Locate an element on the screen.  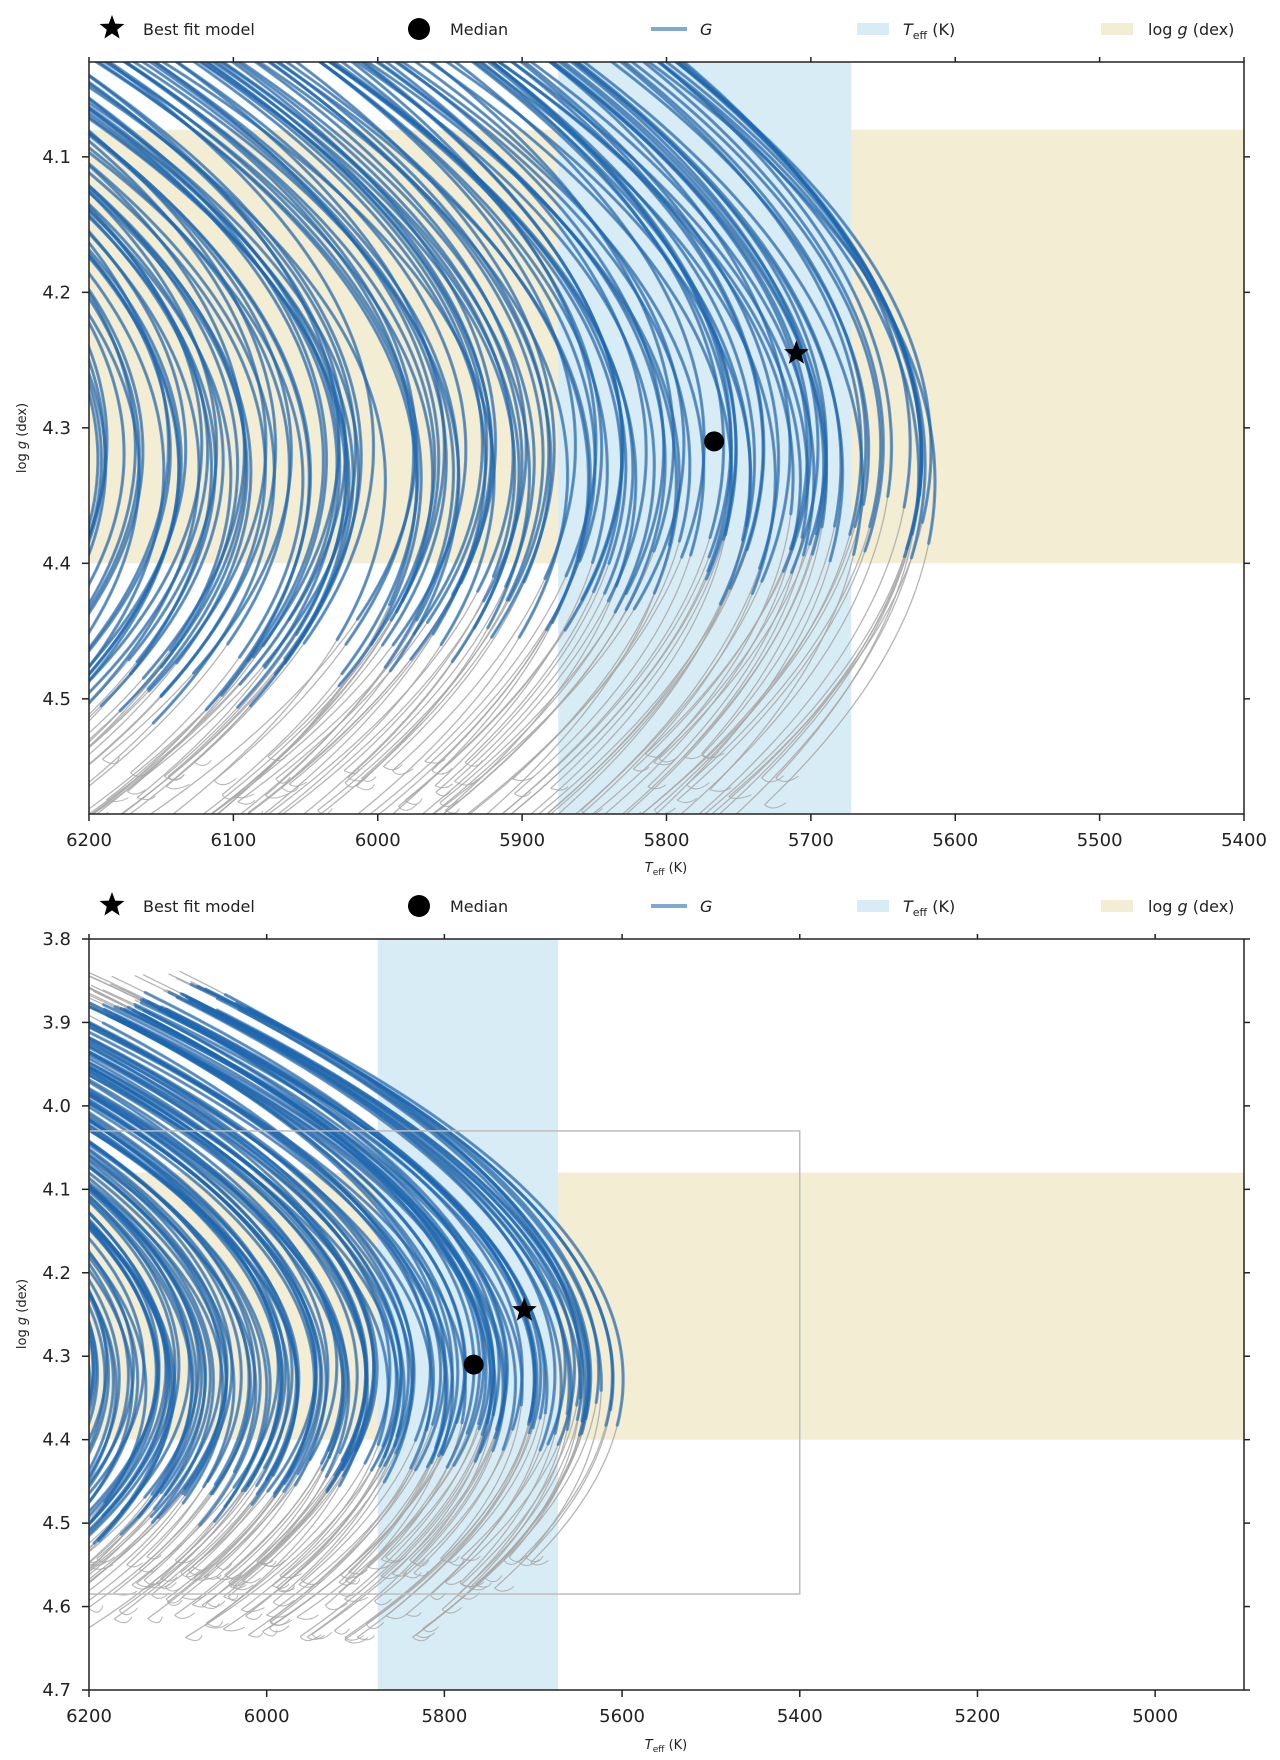
y-tick-label: 4.2 is located at coordinates (56, 1273).